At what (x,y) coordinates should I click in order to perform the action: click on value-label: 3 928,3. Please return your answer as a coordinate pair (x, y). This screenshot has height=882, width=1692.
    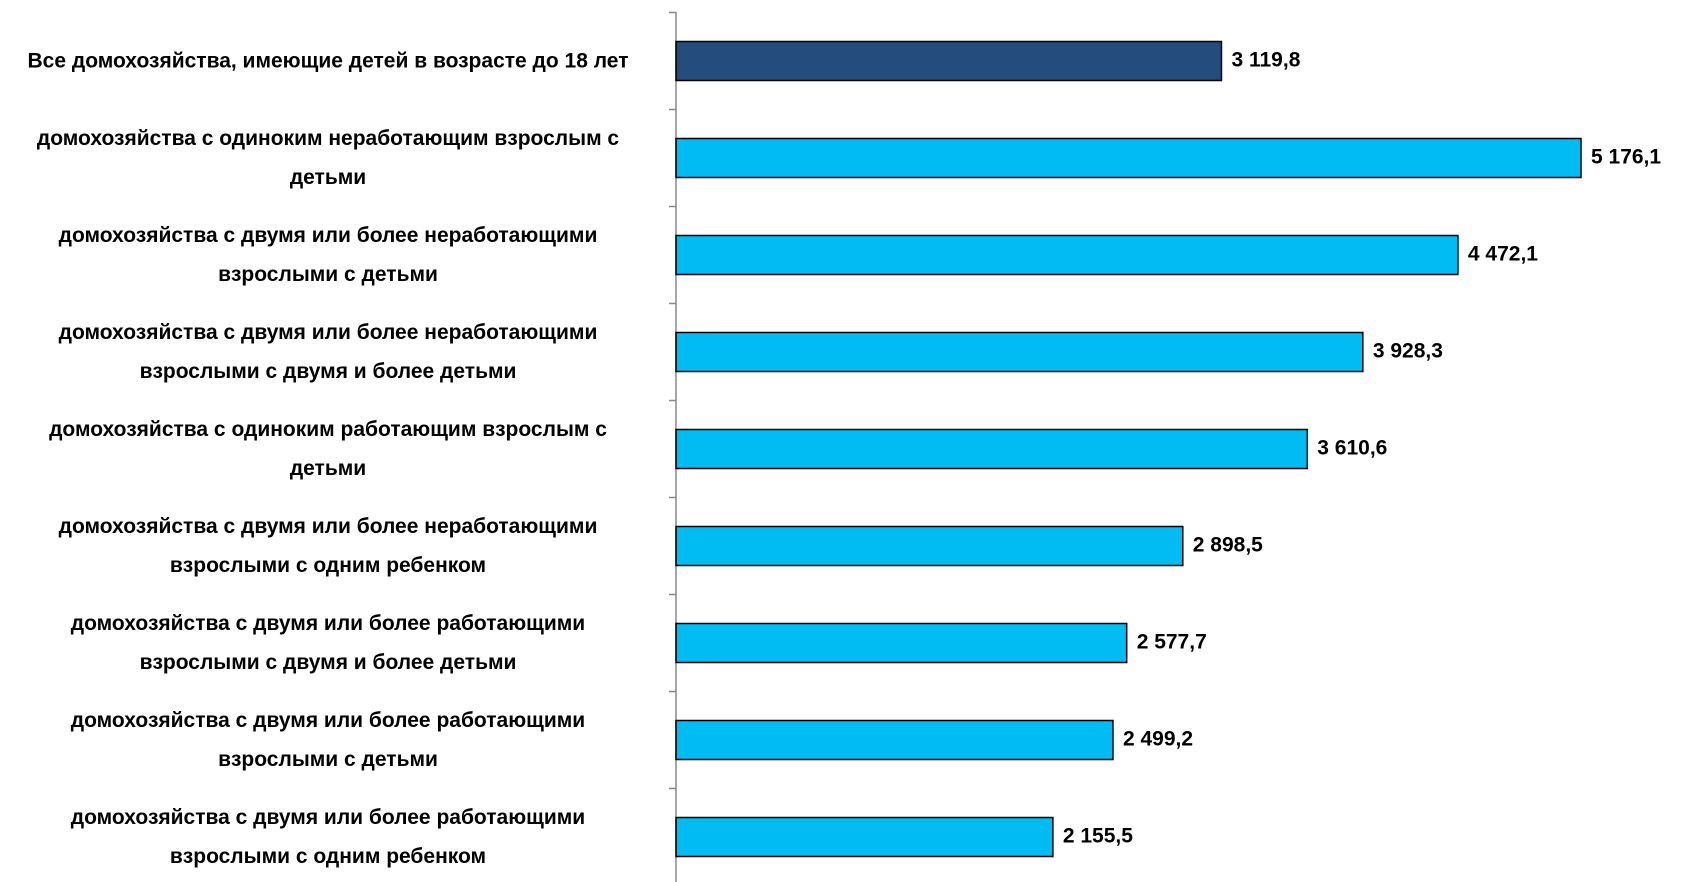
    Looking at the image, I should click on (1408, 351).